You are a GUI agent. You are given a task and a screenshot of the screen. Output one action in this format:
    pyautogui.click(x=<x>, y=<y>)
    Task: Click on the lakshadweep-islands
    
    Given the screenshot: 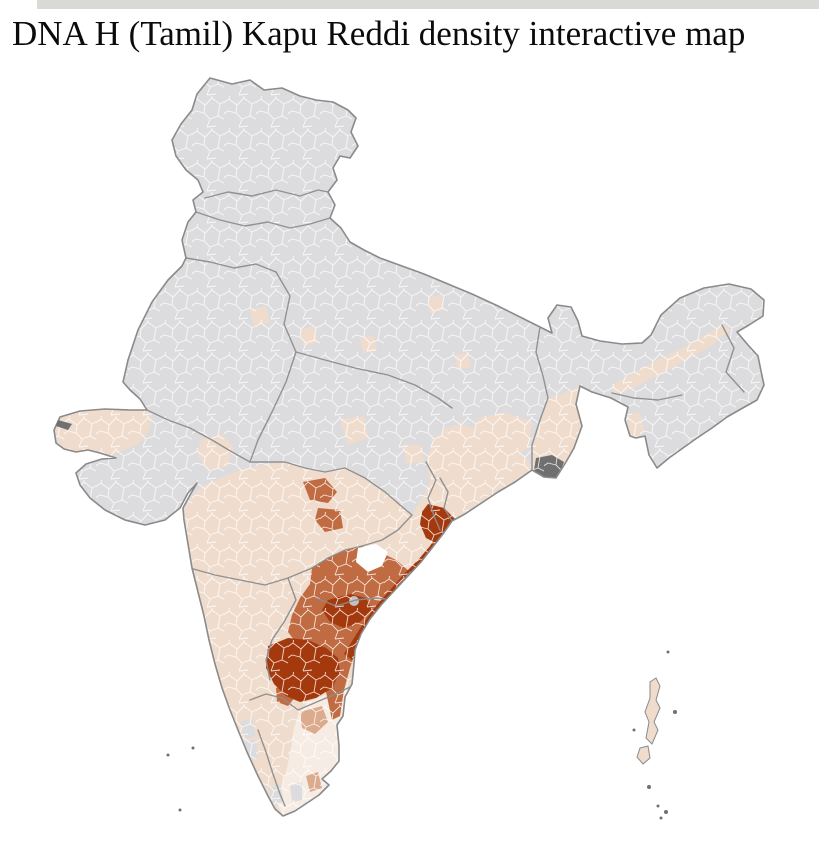 What is the action you would take?
    pyautogui.click(x=180, y=779)
    